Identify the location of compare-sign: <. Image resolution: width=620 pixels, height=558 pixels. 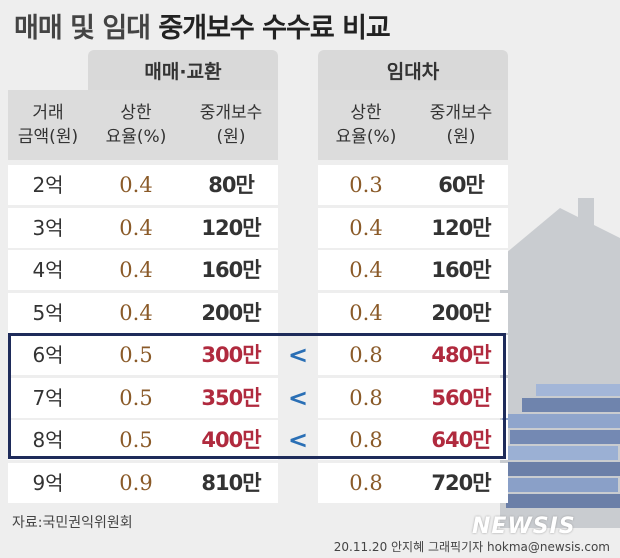
(298, 397).